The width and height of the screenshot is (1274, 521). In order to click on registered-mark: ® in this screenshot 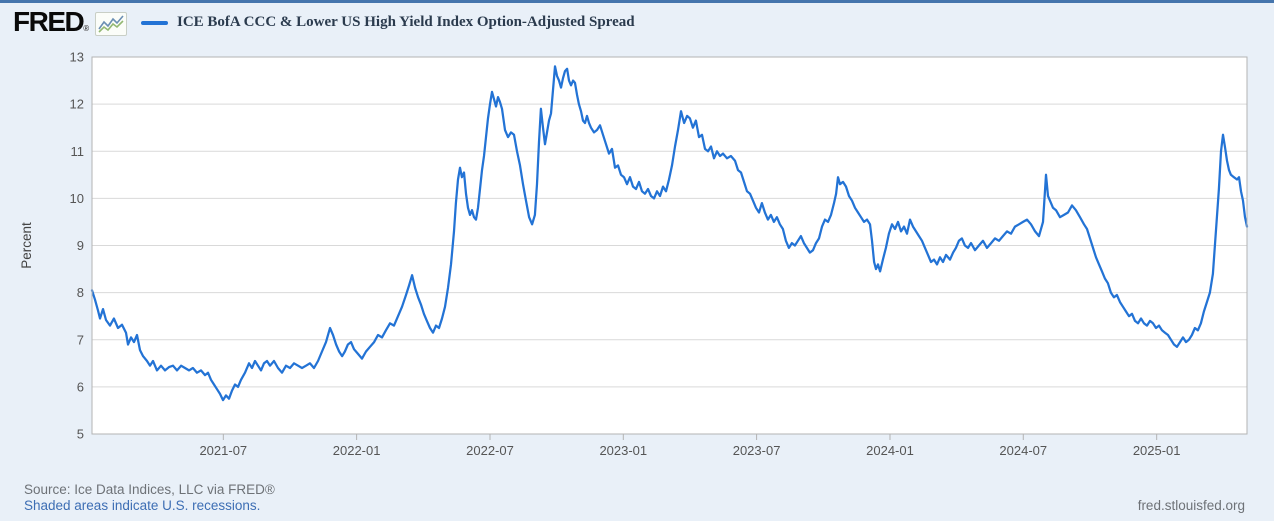, I will do `click(86, 28)`.